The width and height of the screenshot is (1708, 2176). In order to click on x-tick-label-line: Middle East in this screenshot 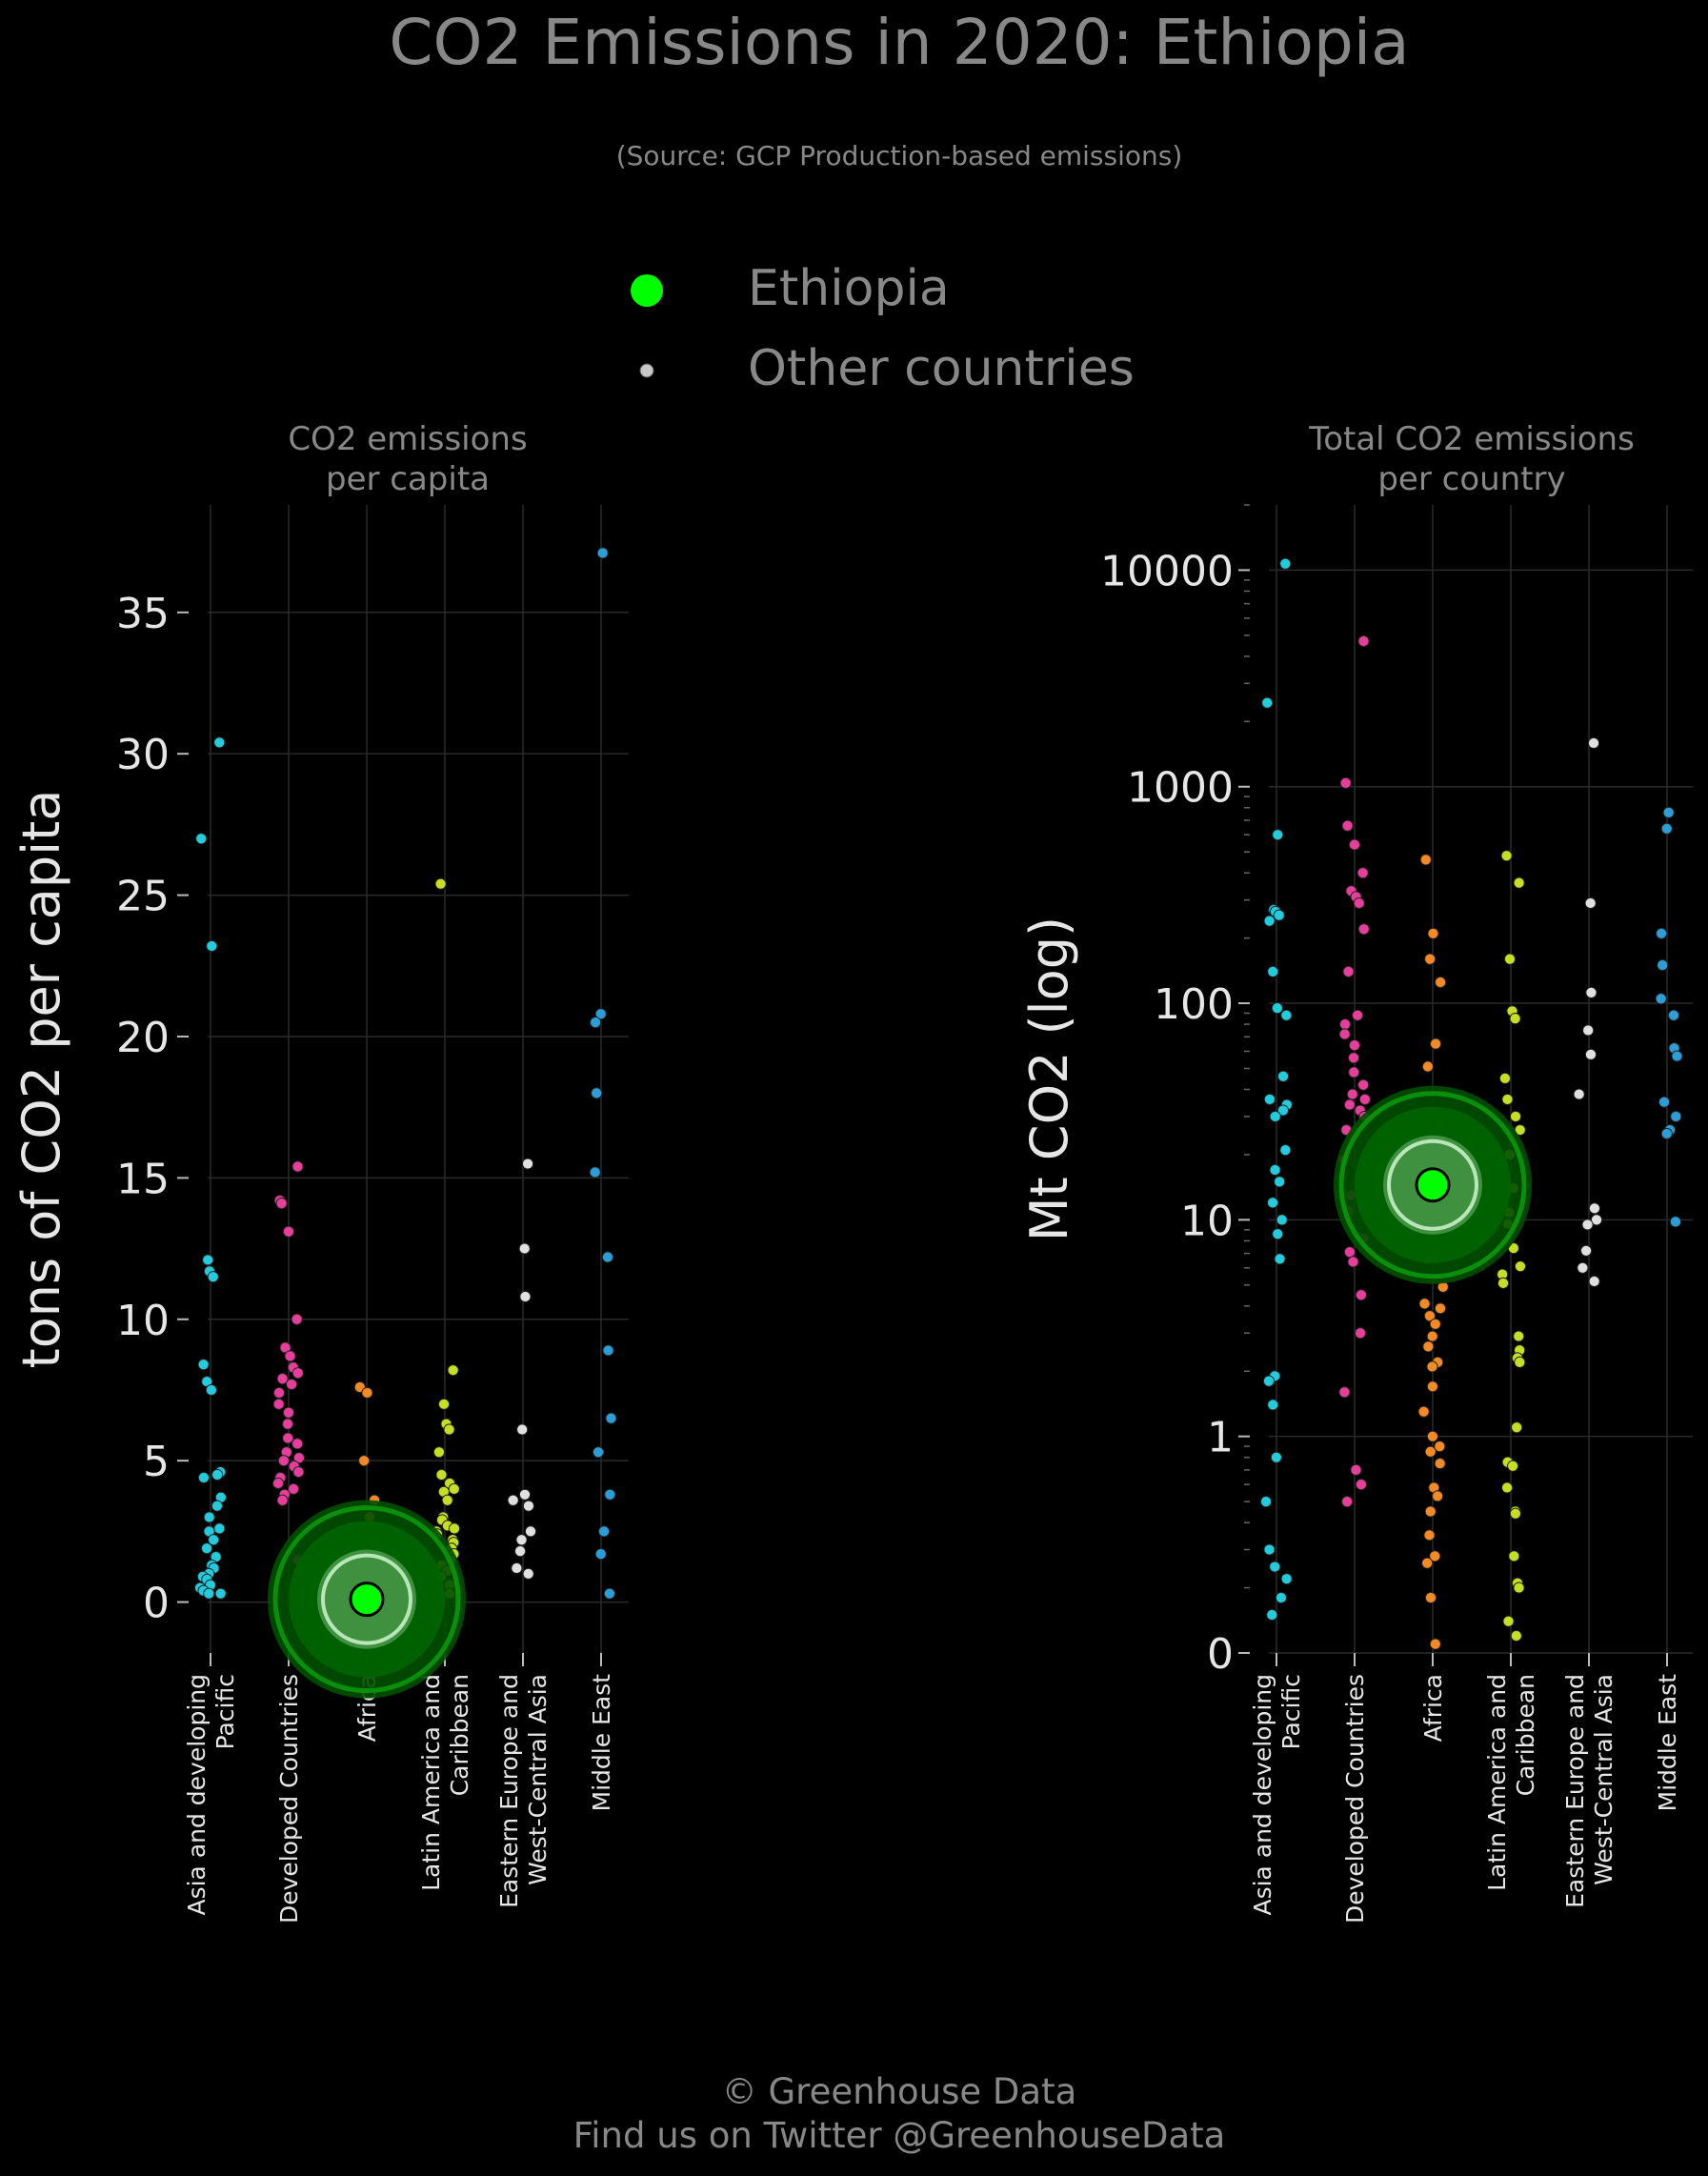, I will do `click(601, 1743)`.